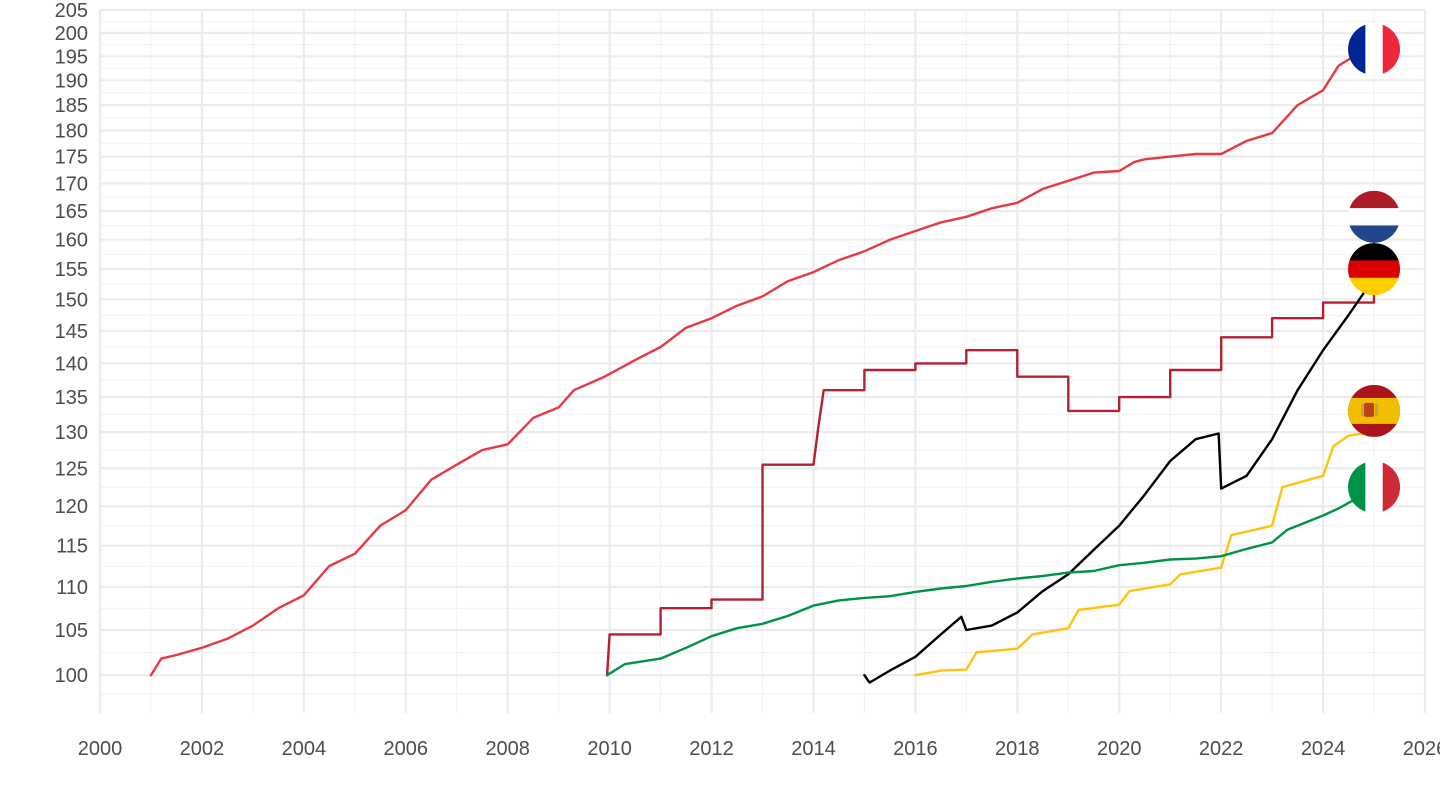 The image size is (1440, 810). I want to click on y-tick-label: 150, so click(71, 300).